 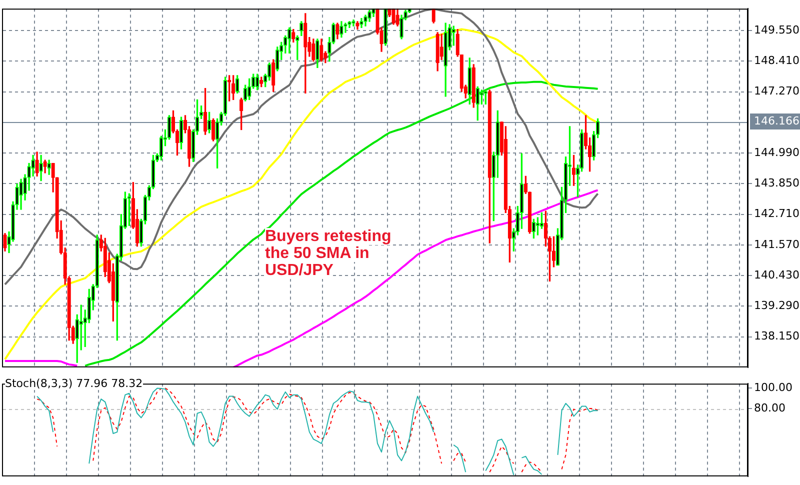 What do you see at coordinates (777, 244) in the screenshot?
I see `y-tick-label: 141.570` at bounding box center [777, 244].